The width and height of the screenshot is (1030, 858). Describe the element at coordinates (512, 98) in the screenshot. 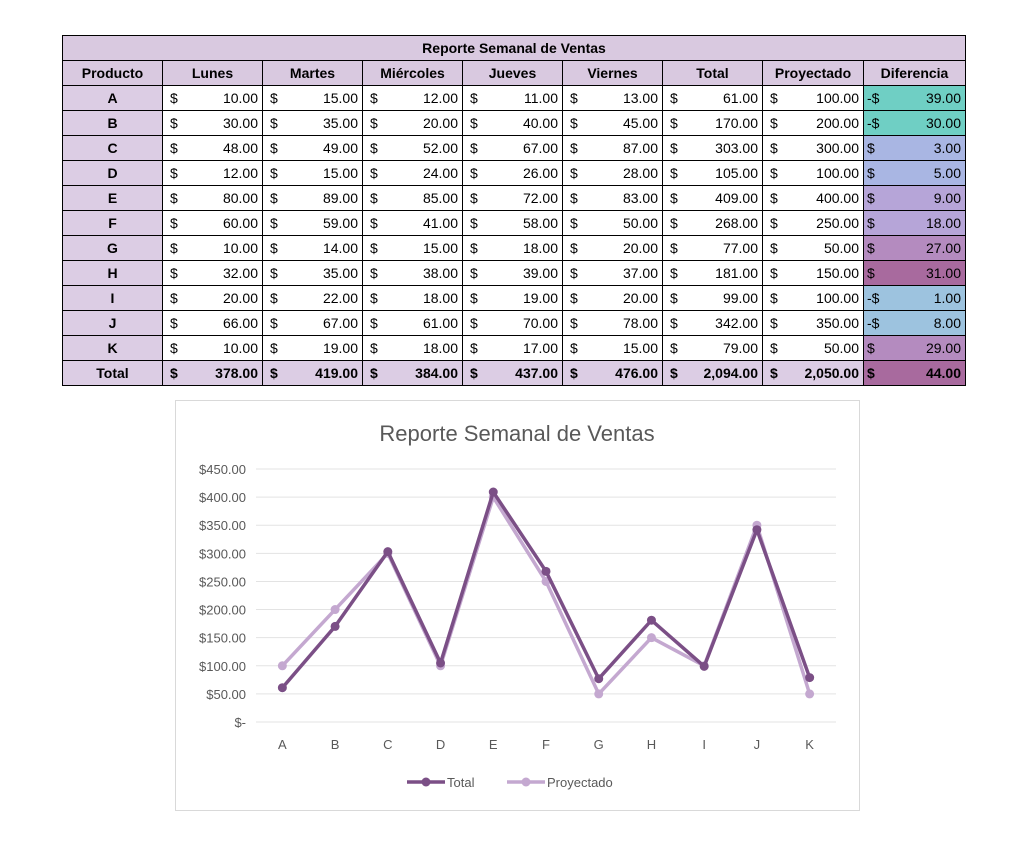

I see `value-cell: $11.00` at that location.